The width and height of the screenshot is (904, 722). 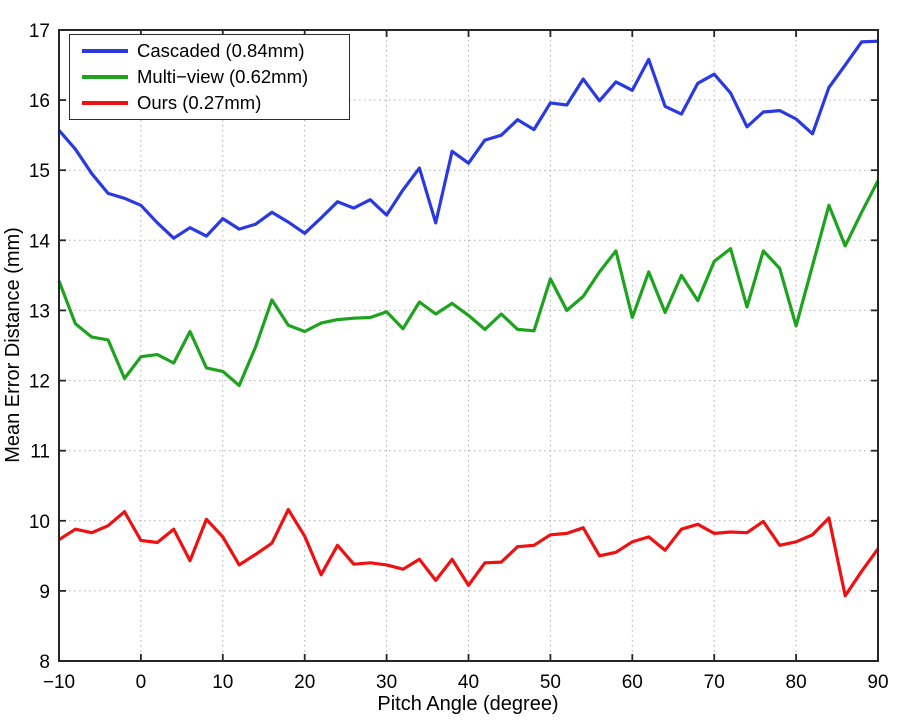 What do you see at coordinates (199, 102) in the screenshot?
I see `legend-label-ours: Ours (0.27mm)` at bounding box center [199, 102].